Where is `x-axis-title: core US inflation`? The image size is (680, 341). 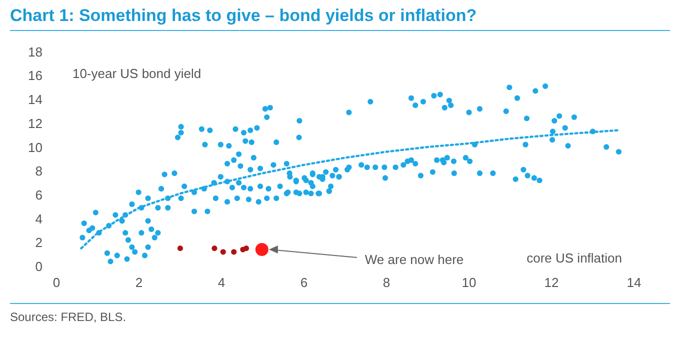
x-axis-title: core US inflation is located at coordinates (574, 258).